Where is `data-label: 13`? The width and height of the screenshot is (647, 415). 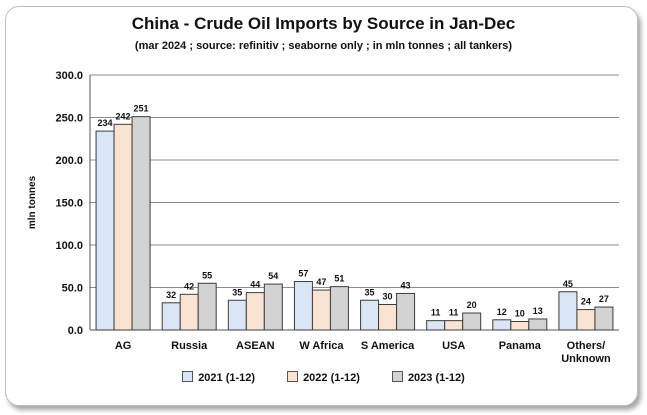 data-label: 13 is located at coordinates (538, 311).